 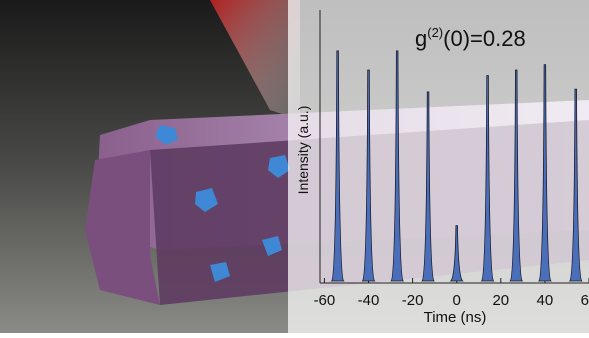 What do you see at coordinates (545, 300) in the screenshot?
I see `x-tick-label: 40` at bounding box center [545, 300].